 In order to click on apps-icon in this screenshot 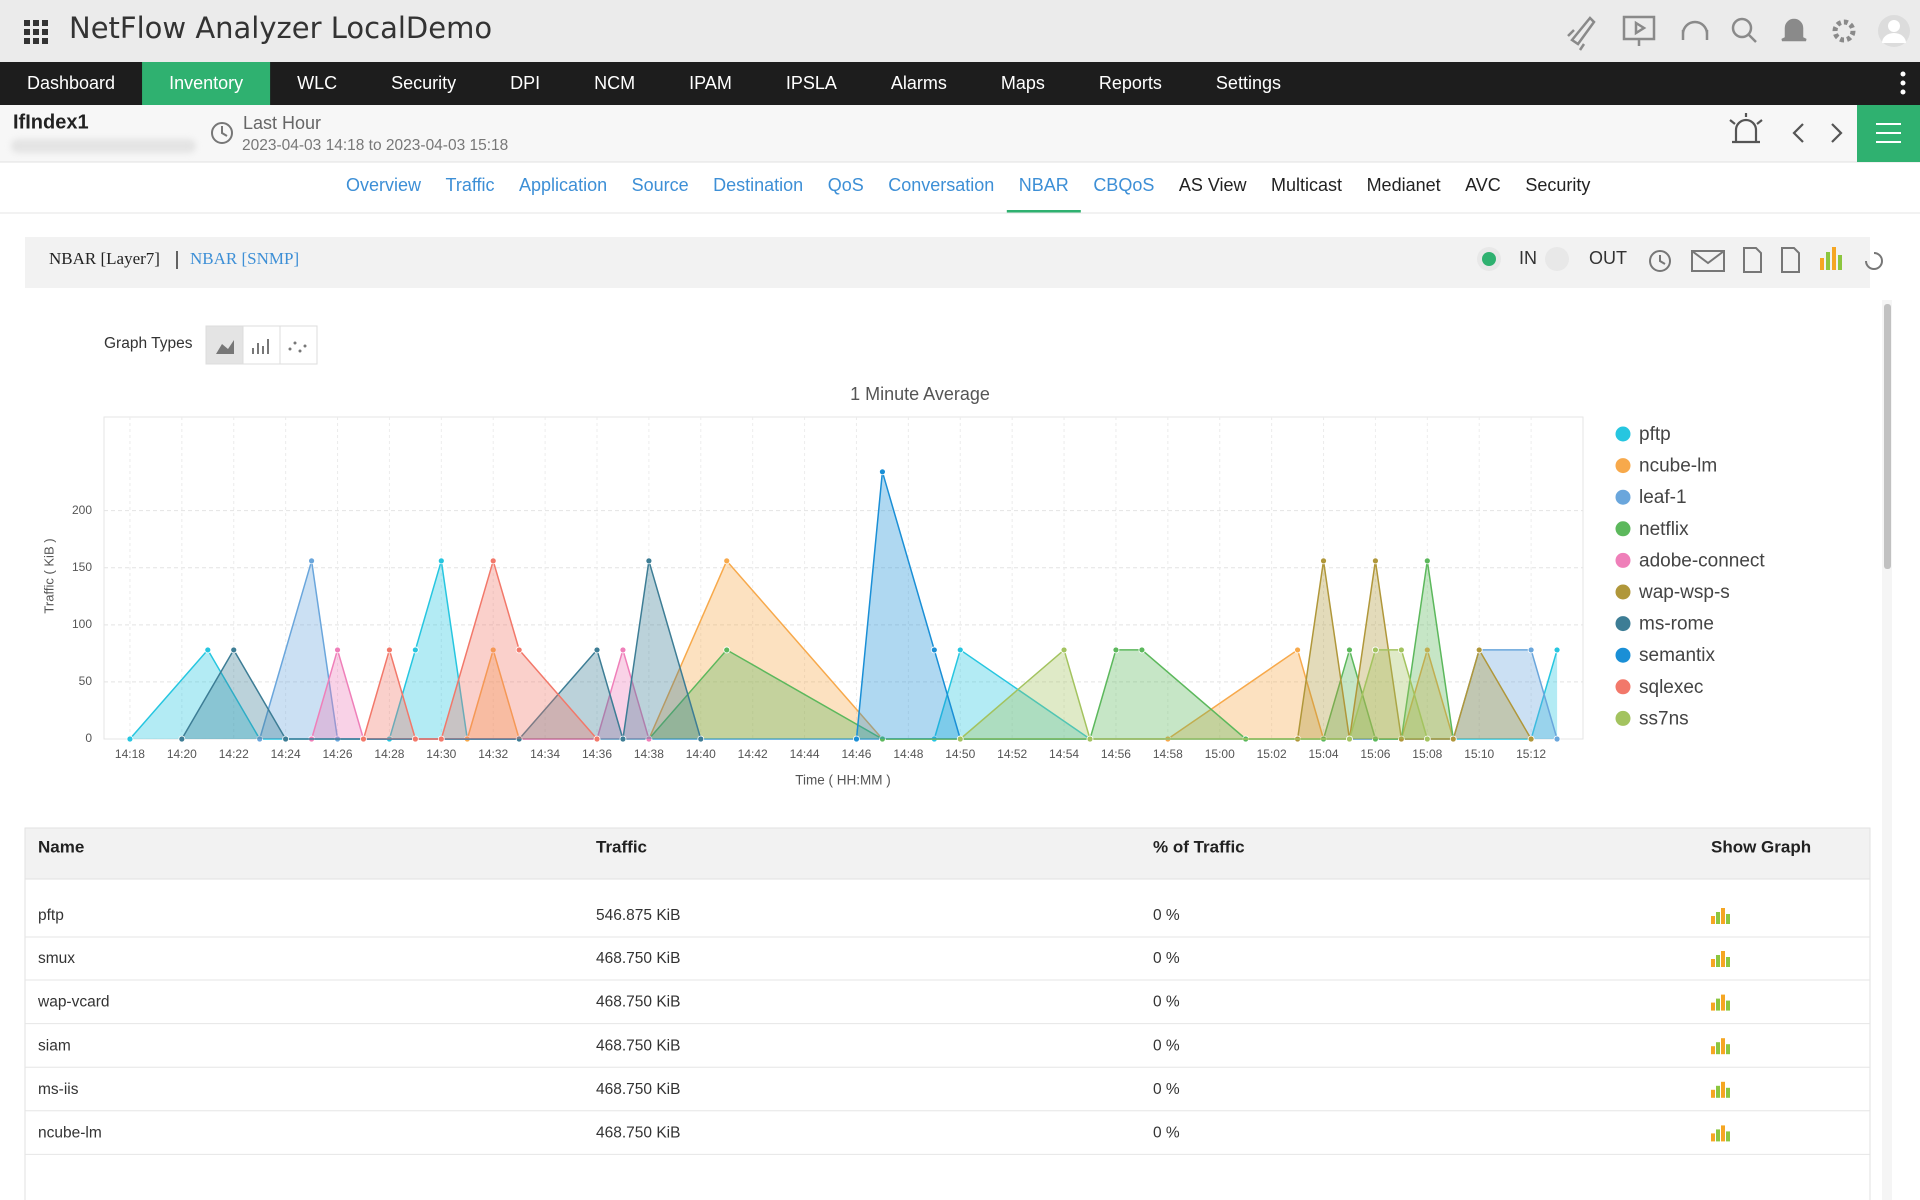, I will do `click(36, 32)`.